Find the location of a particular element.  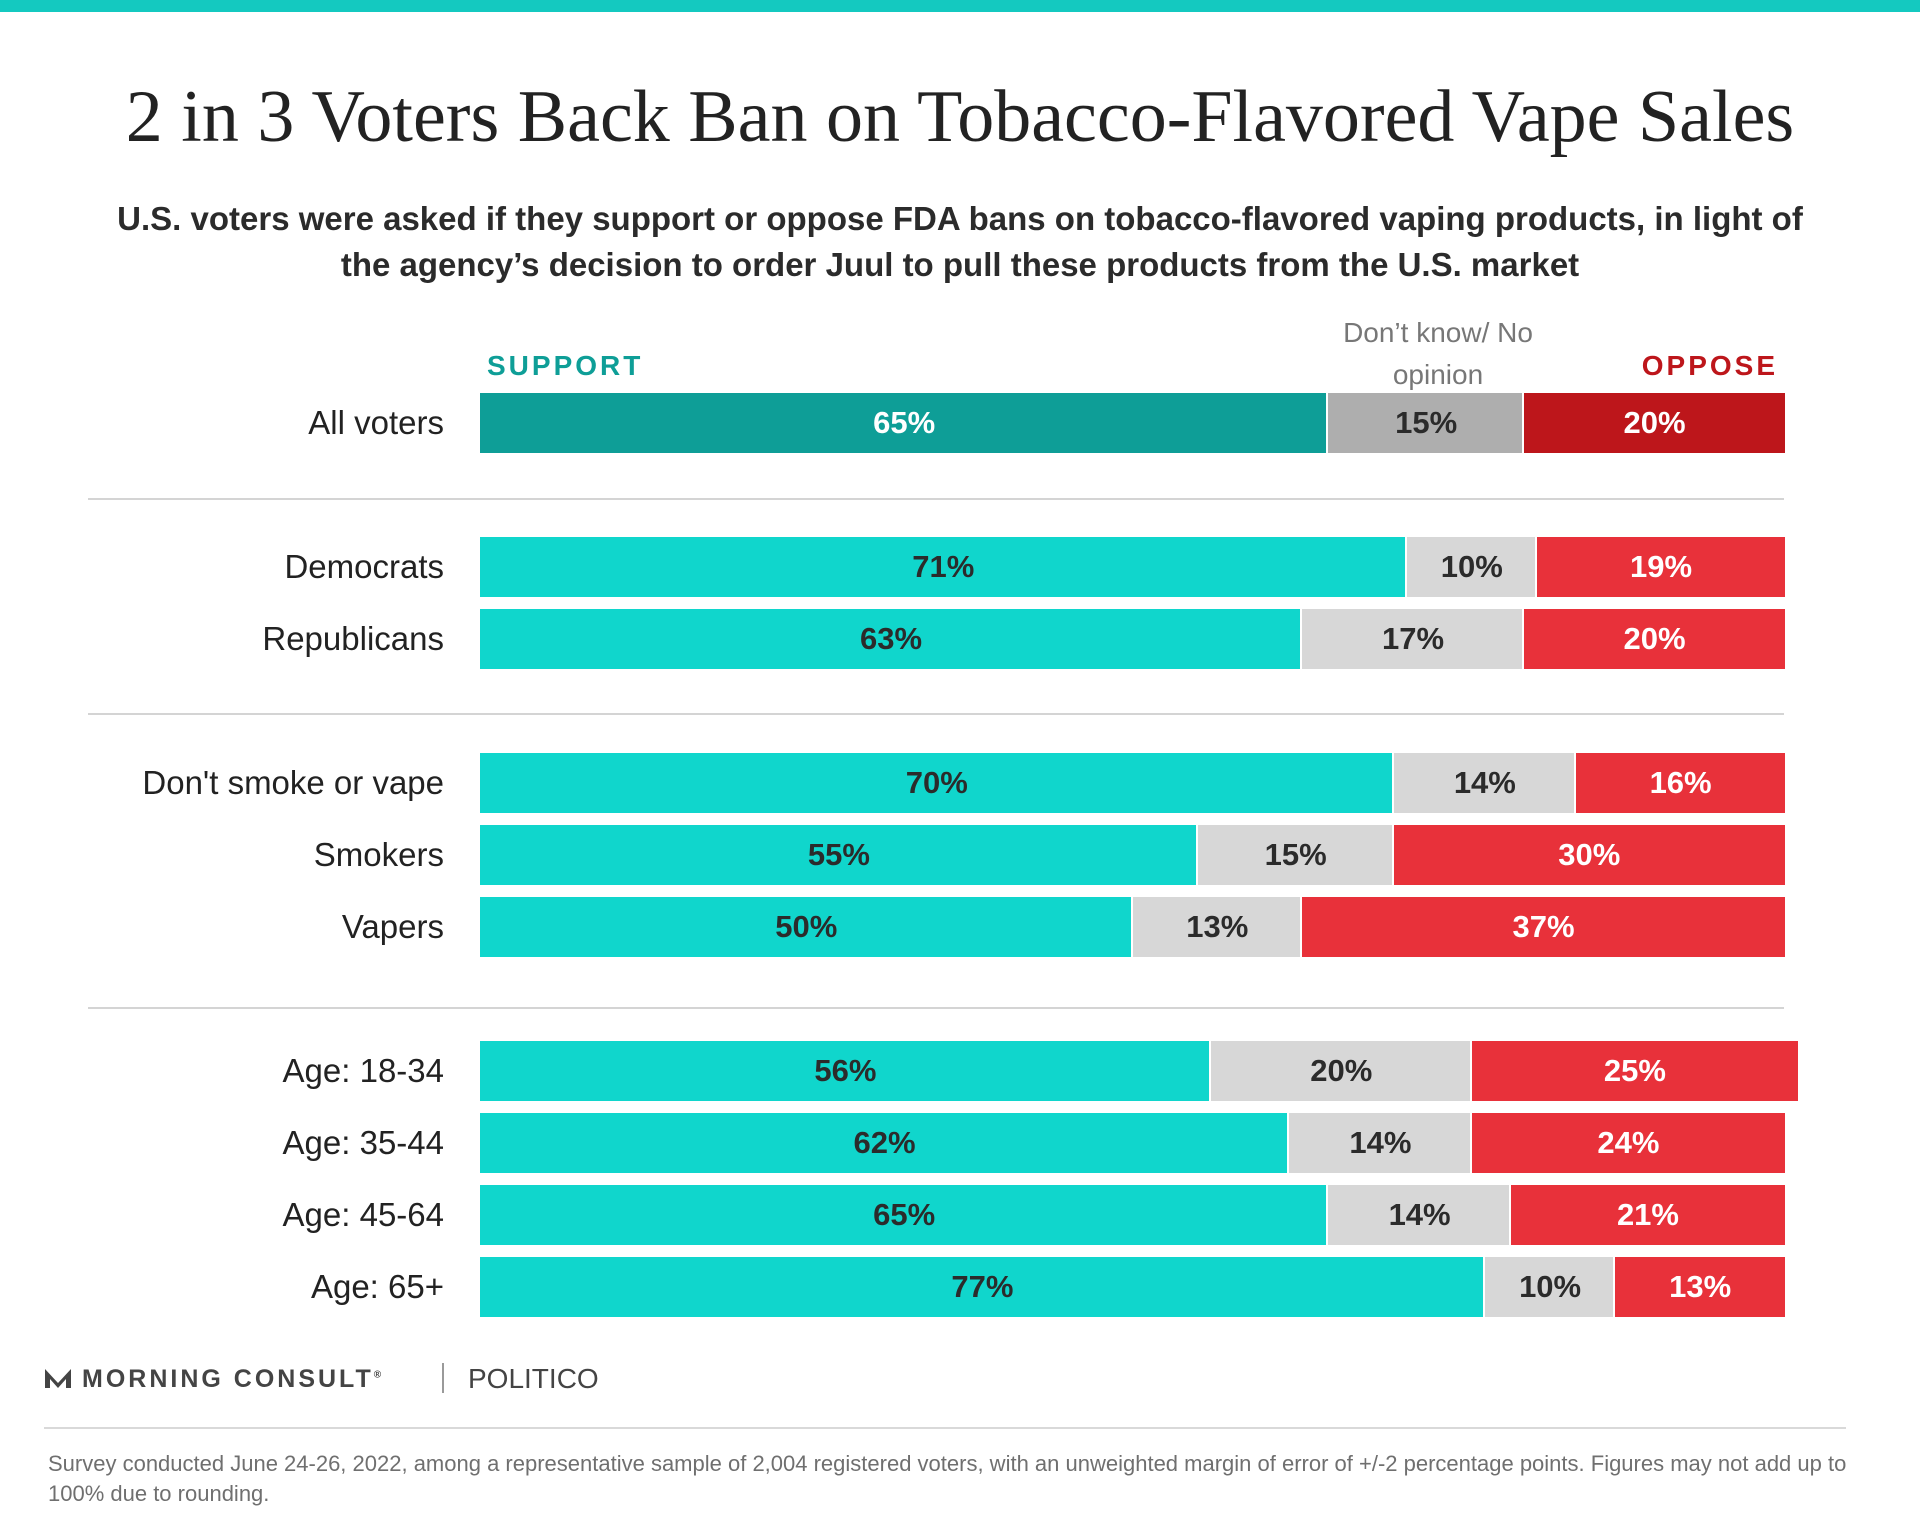

bar-support-republicans is located at coordinates (890, 639).